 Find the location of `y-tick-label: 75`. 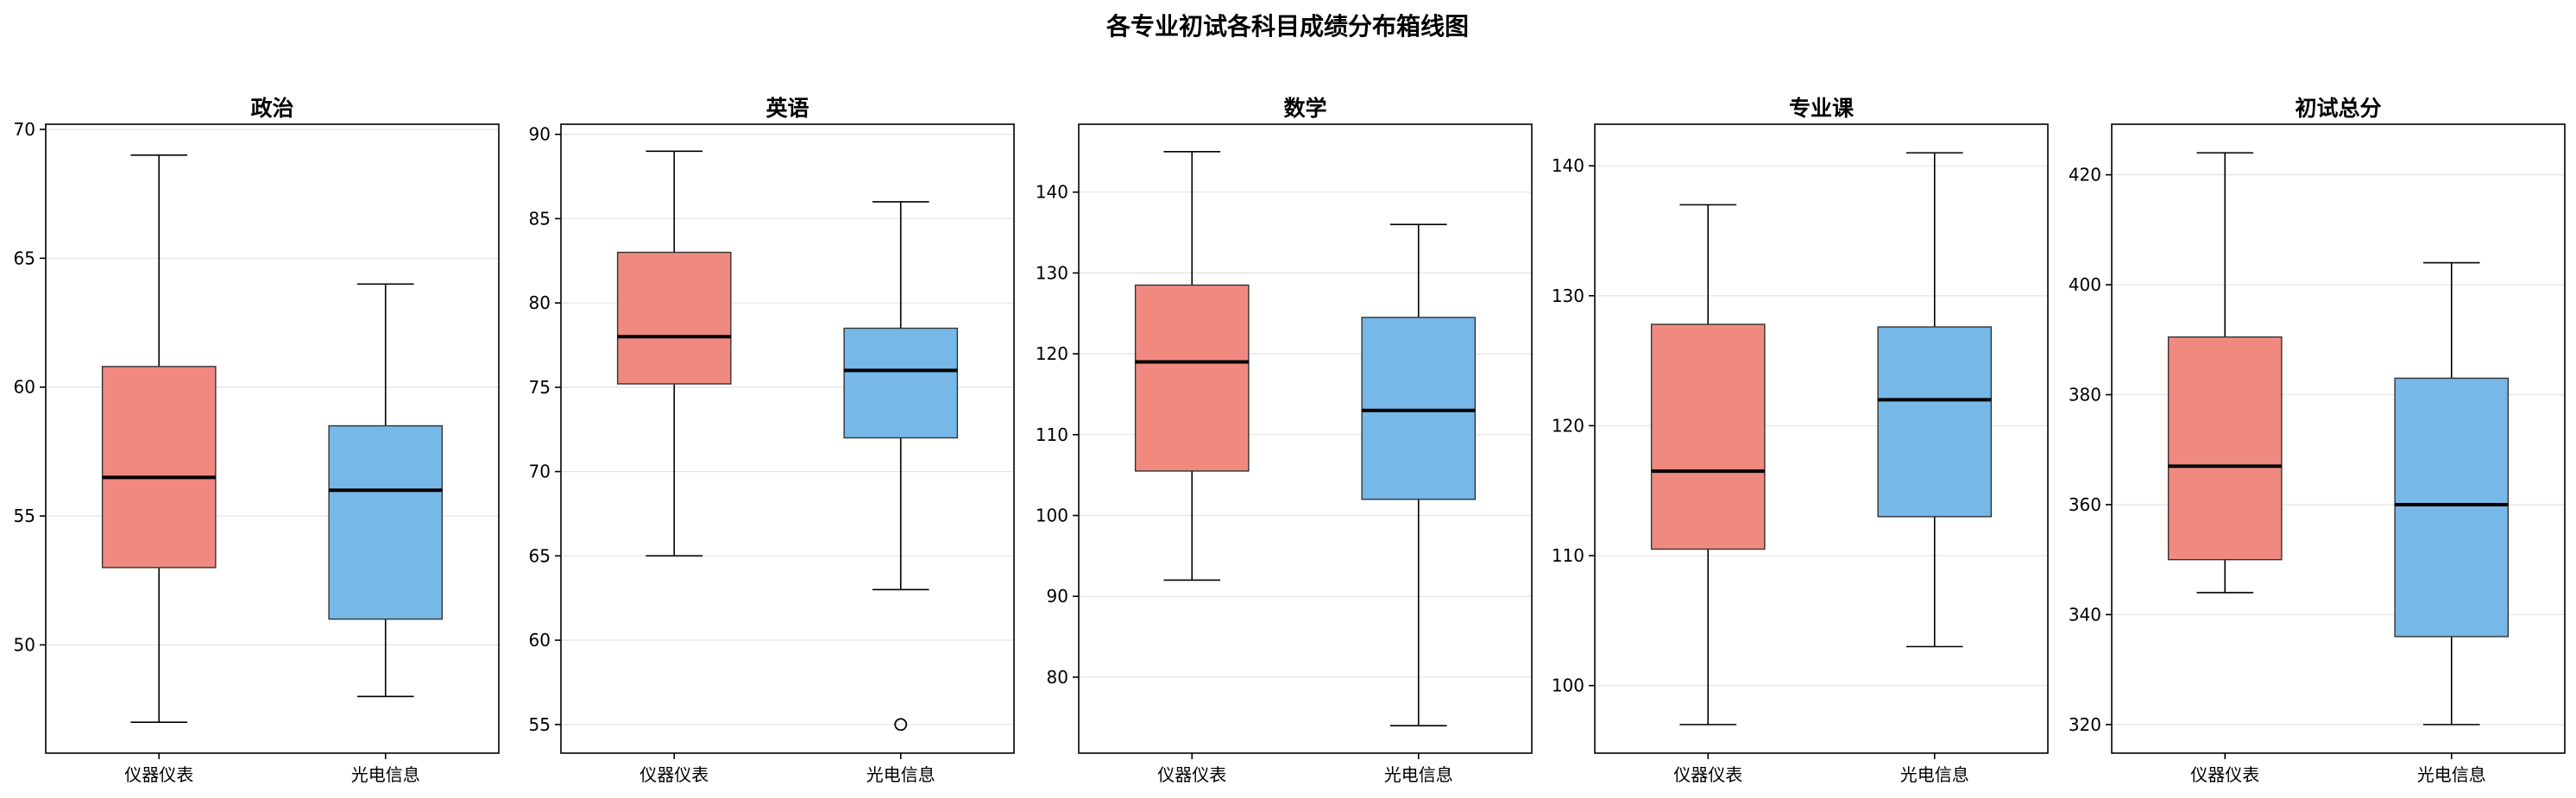

y-tick-label: 75 is located at coordinates (540, 387).